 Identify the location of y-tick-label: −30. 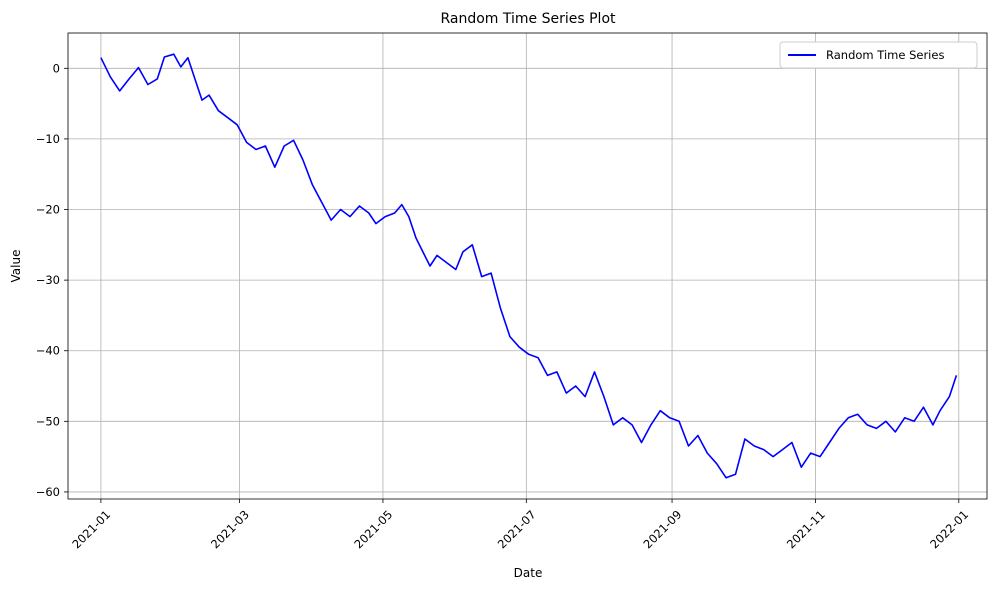
(48, 280).